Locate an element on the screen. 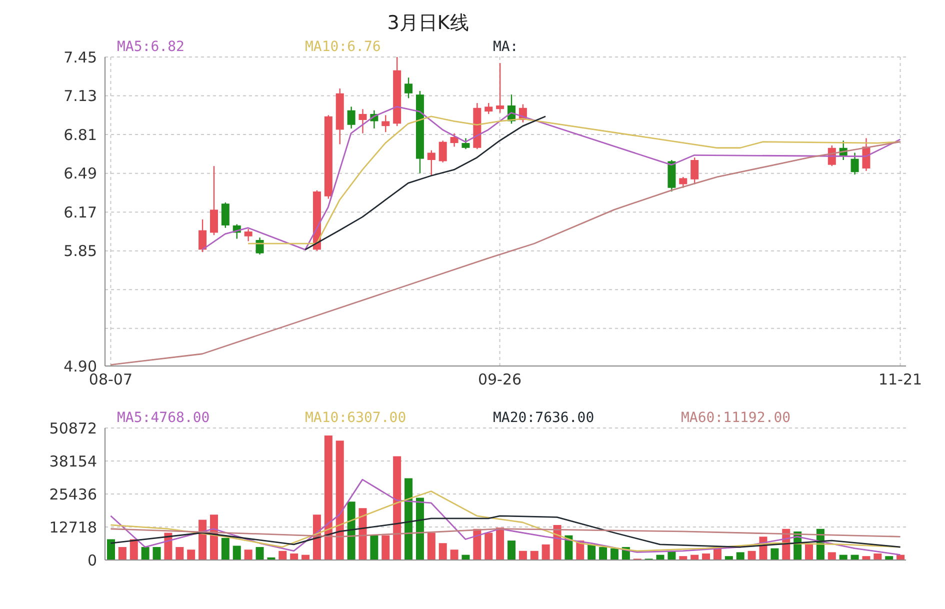 The image size is (945, 609). text: MA20:7636.00 is located at coordinates (544, 418).